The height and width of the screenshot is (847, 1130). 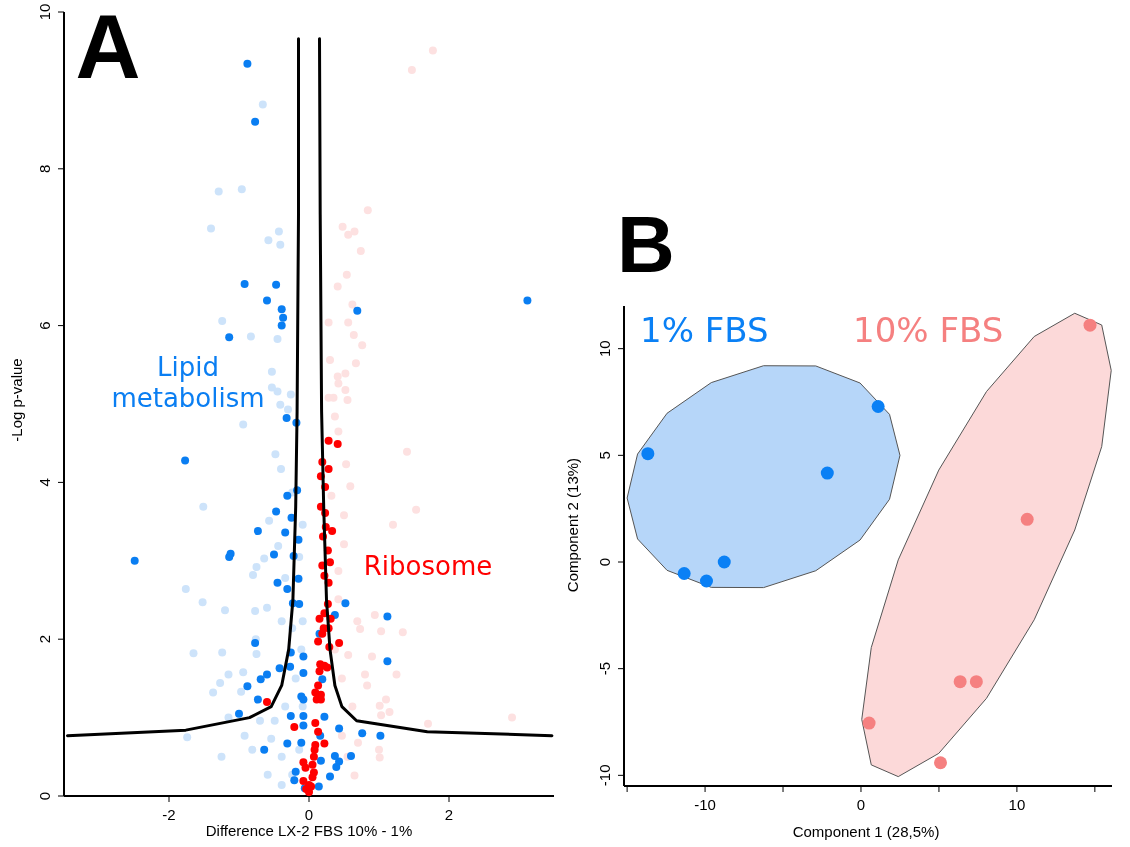 What do you see at coordinates (428, 566) in the screenshot?
I see `series-label: Ribosome` at bounding box center [428, 566].